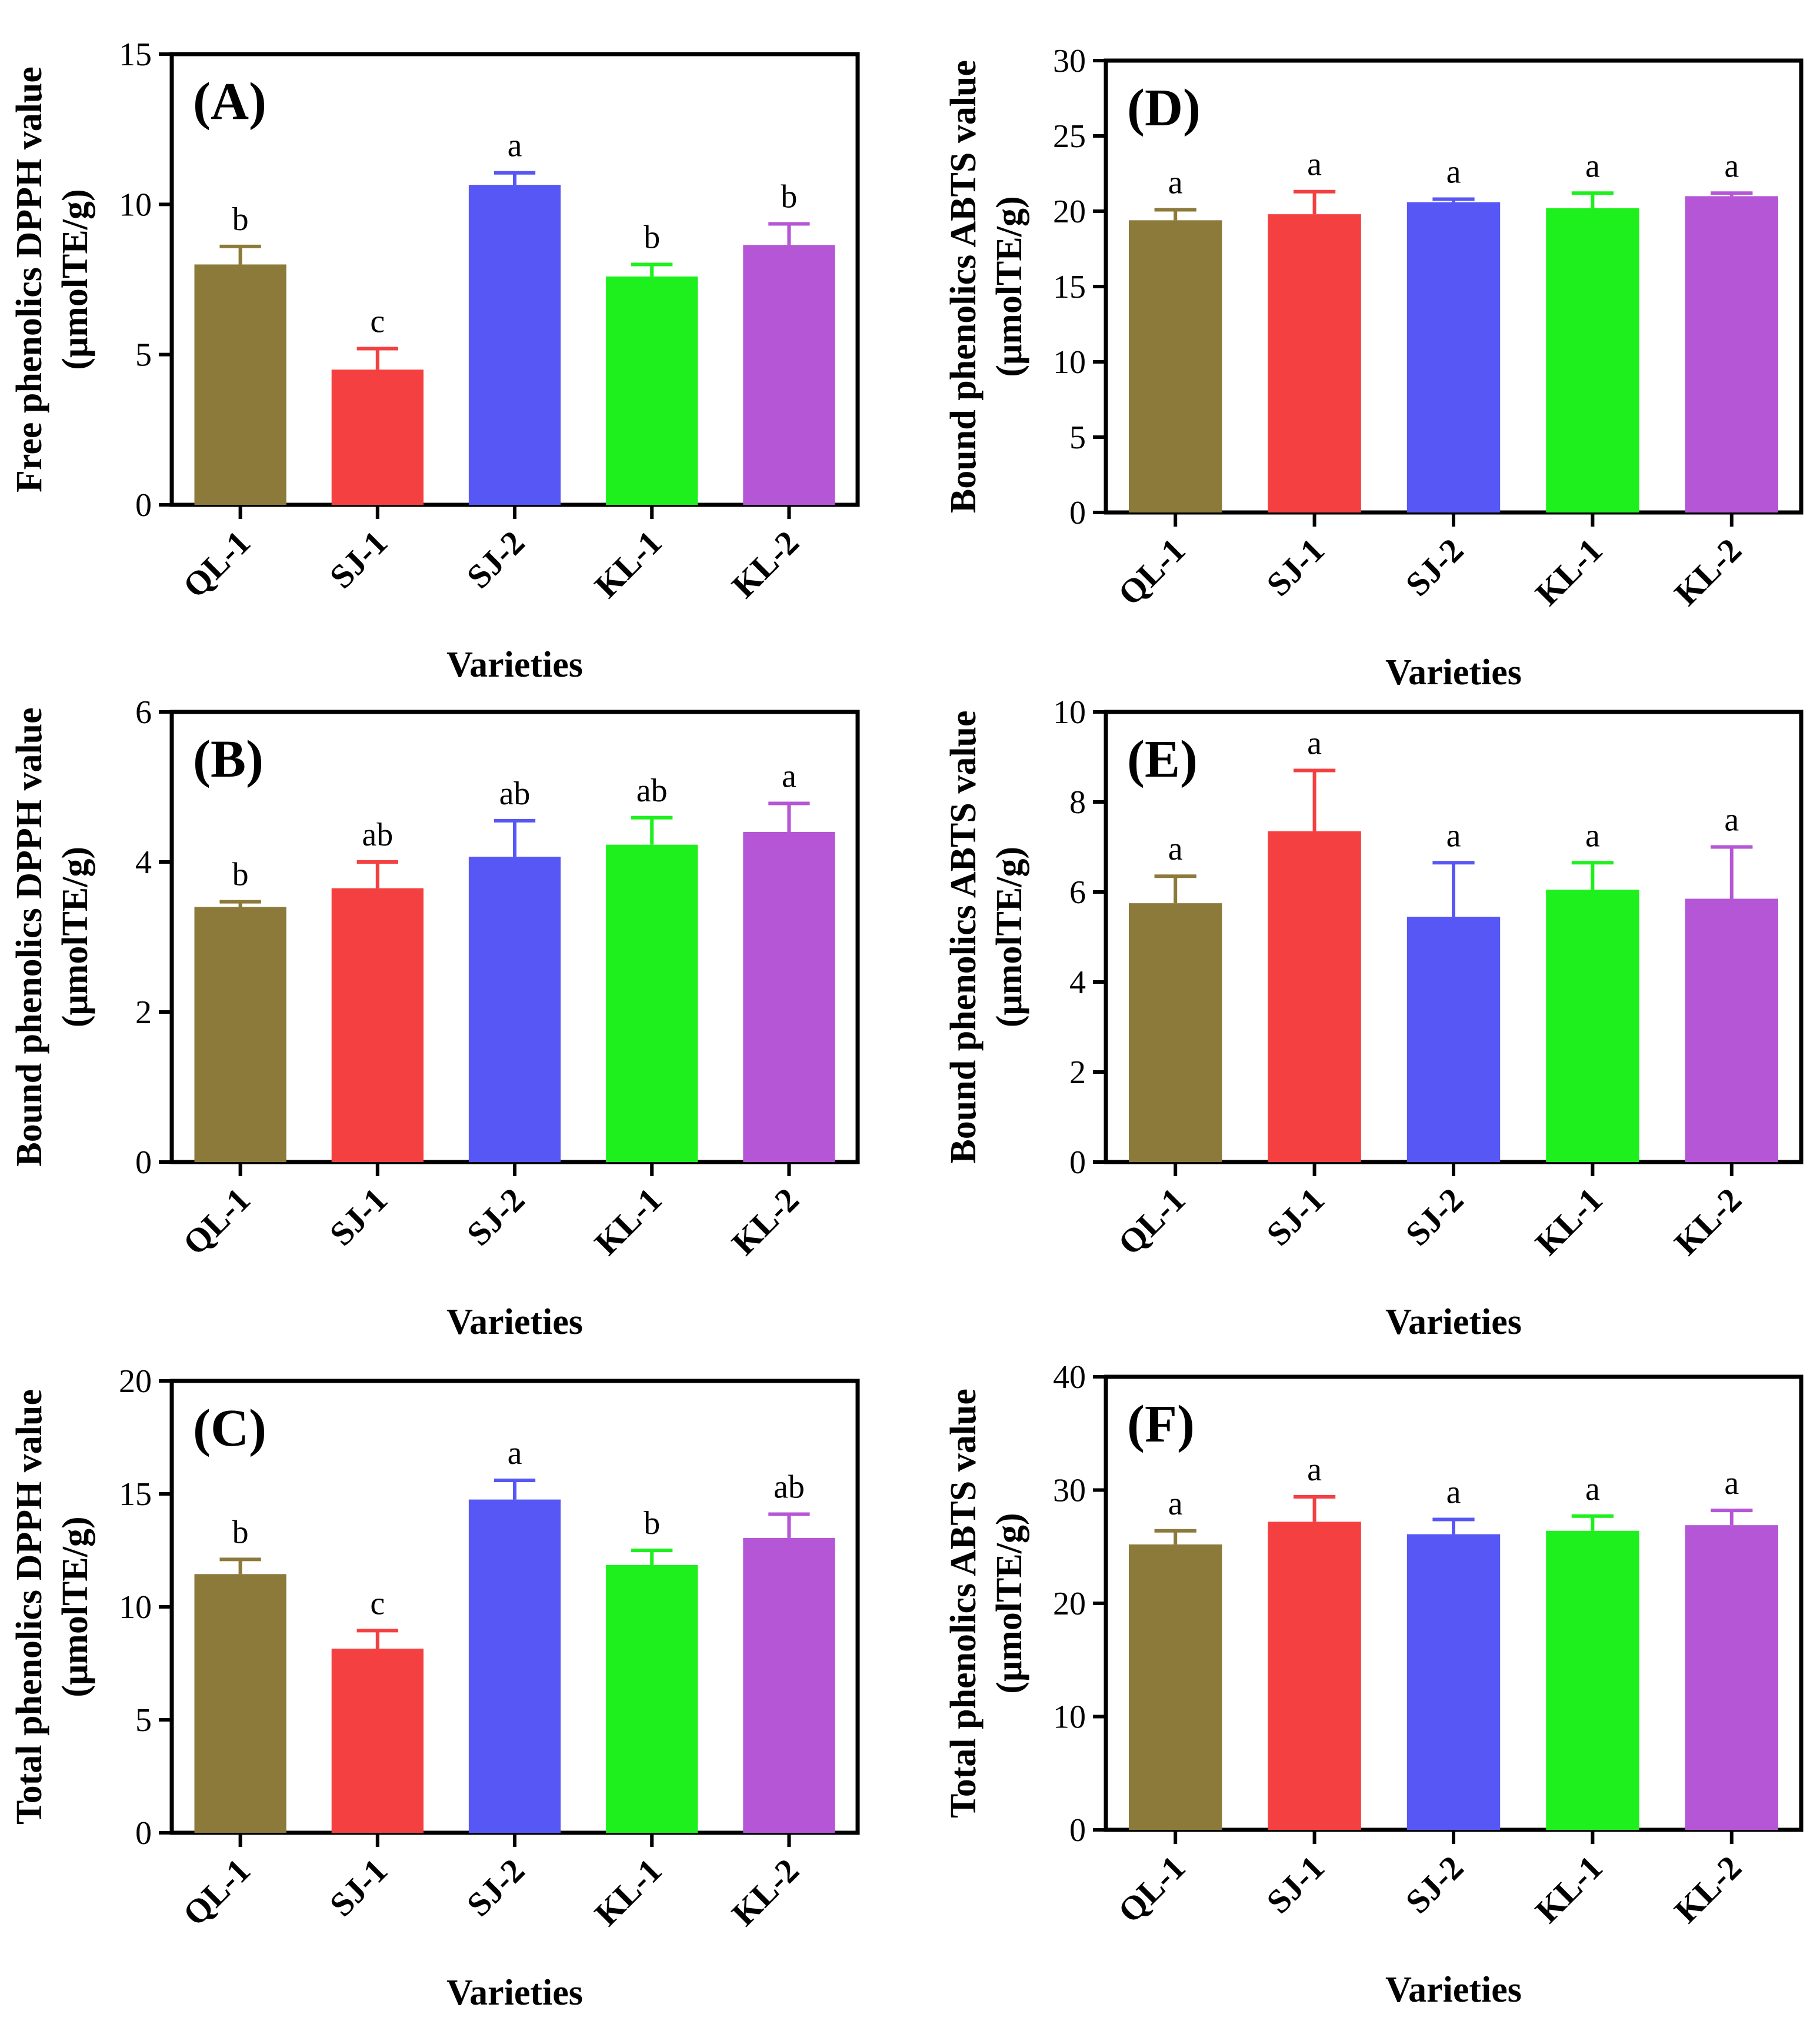 The height and width of the screenshot is (2034, 1820). I want to click on significance-label-a-4: b, so click(789, 197).